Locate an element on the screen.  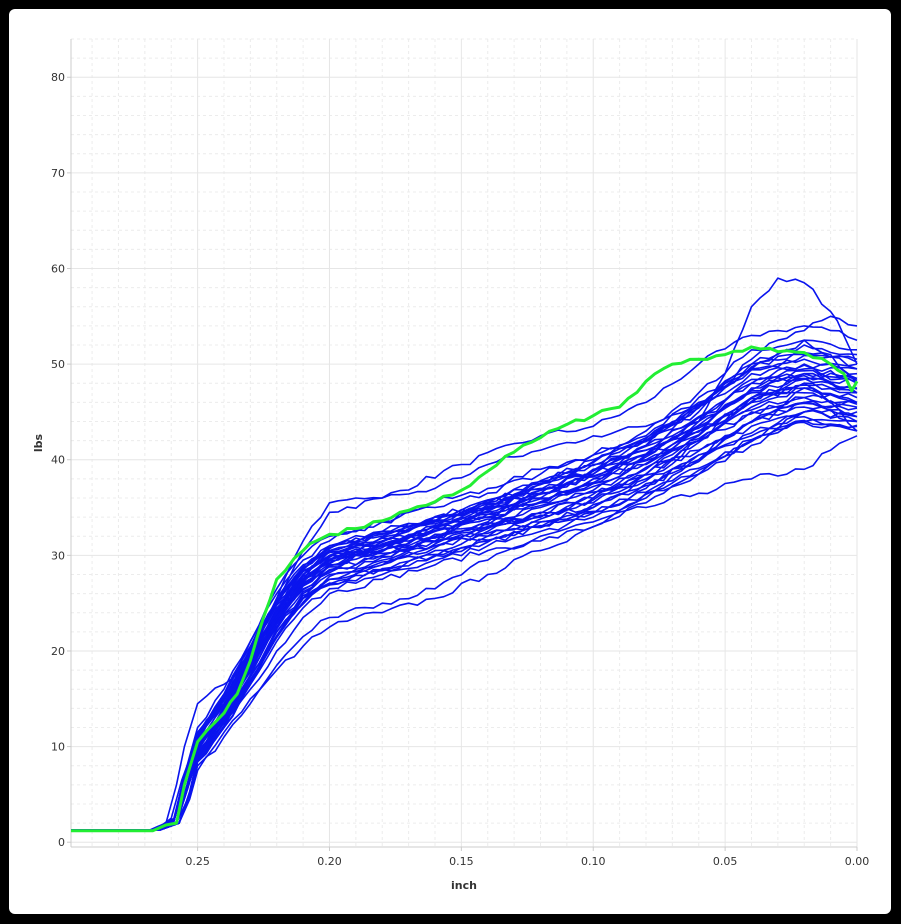
x-tick-label: 0.25 is located at coordinates (197, 861).